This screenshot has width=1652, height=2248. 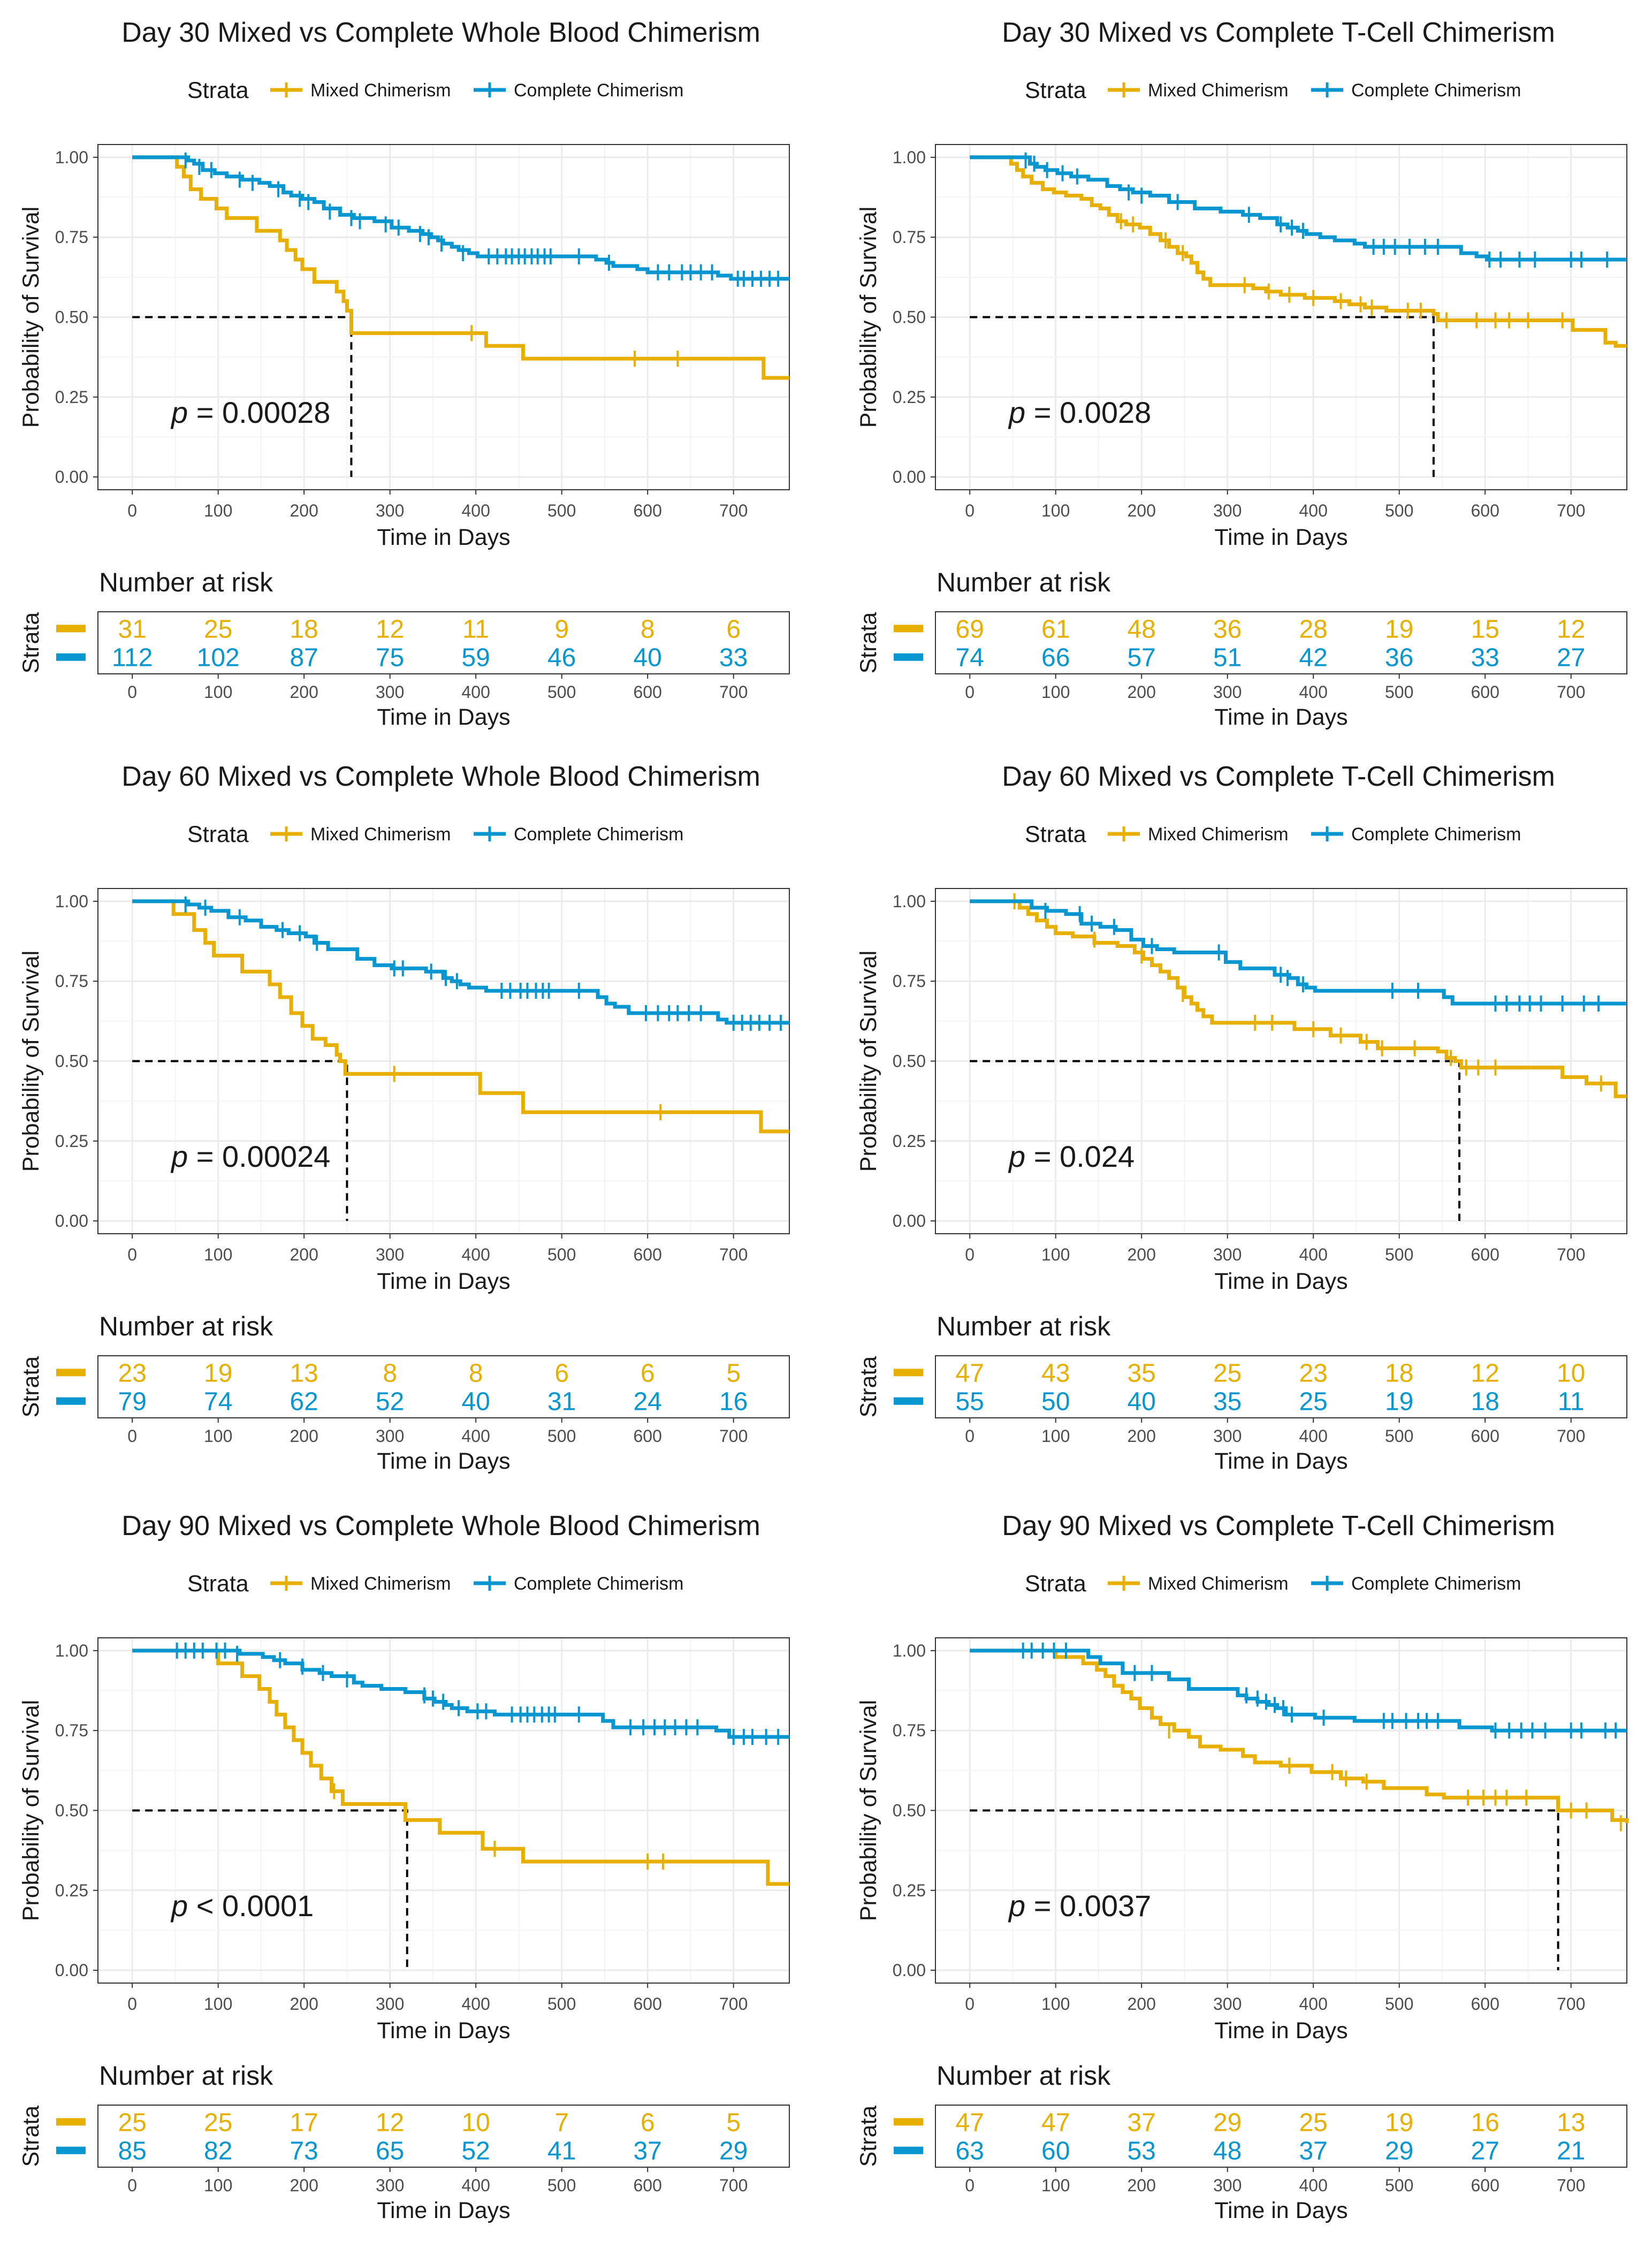 What do you see at coordinates (132, 629) in the screenshot?
I see `risk-count-mixed: 31` at bounding box center [132, 629].